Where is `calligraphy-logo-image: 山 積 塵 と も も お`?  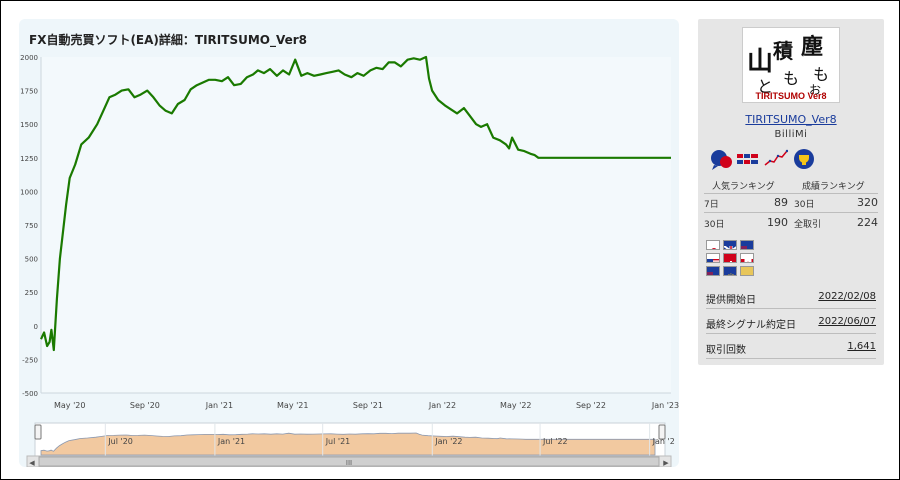
calligraphy-logo-image: 山 積 塵 と も も お is located at coordinates (788, 65).